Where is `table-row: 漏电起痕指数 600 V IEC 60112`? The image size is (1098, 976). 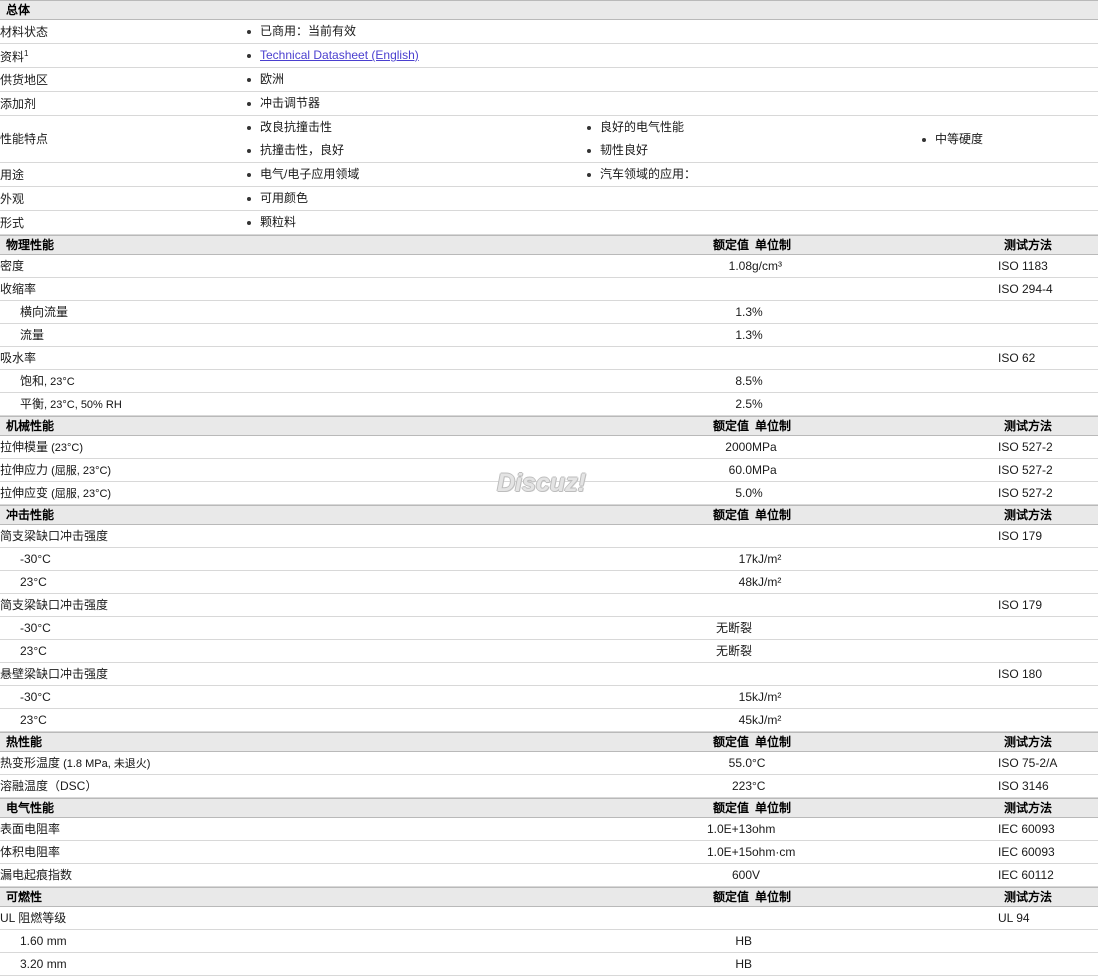 table-row: 漏电起痕指数 600 V IEC 60112 is located at coordinates (549, 875).